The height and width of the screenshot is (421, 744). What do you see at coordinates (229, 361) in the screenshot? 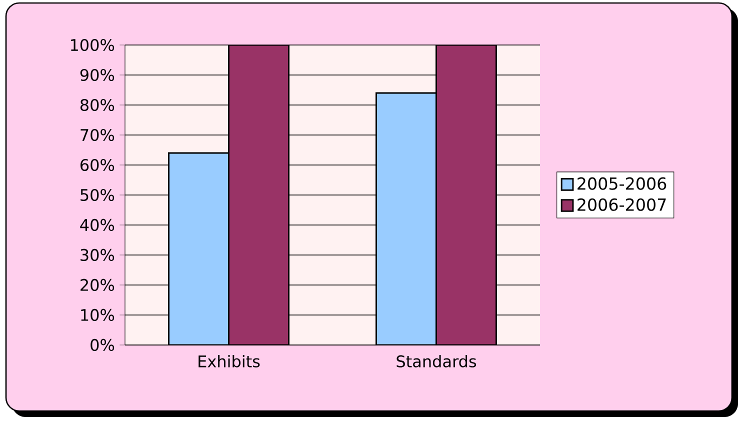
I see `x-tick-label: Exhibits` at bounding box center [229, 361].